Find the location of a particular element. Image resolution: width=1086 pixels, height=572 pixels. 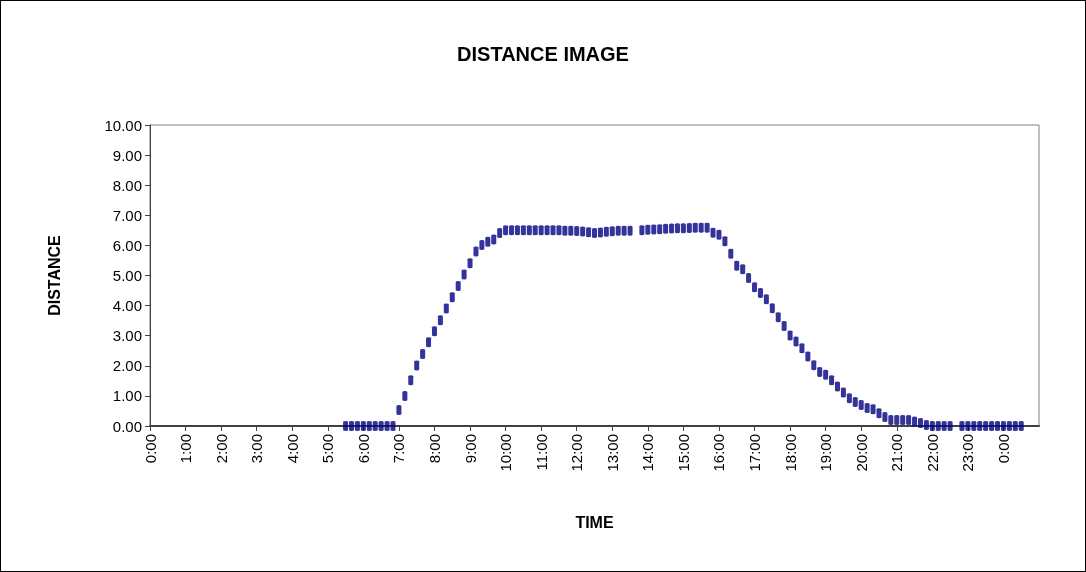

x-axis-title: TIME is located at coordinates (594, 522).